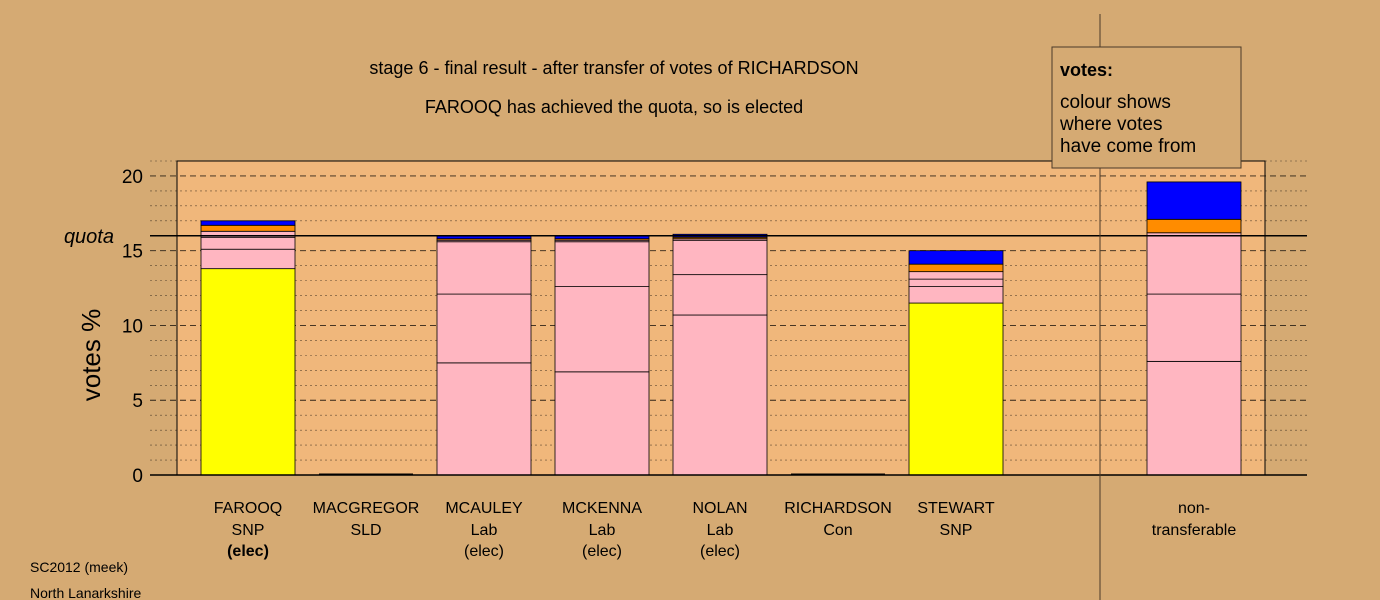 The image size is (1380, 600). What do you see at coordinates (956, 508) in the screenshot?
I see `candidate-name-stewart: STEWART` at bounding box center [956, 508].